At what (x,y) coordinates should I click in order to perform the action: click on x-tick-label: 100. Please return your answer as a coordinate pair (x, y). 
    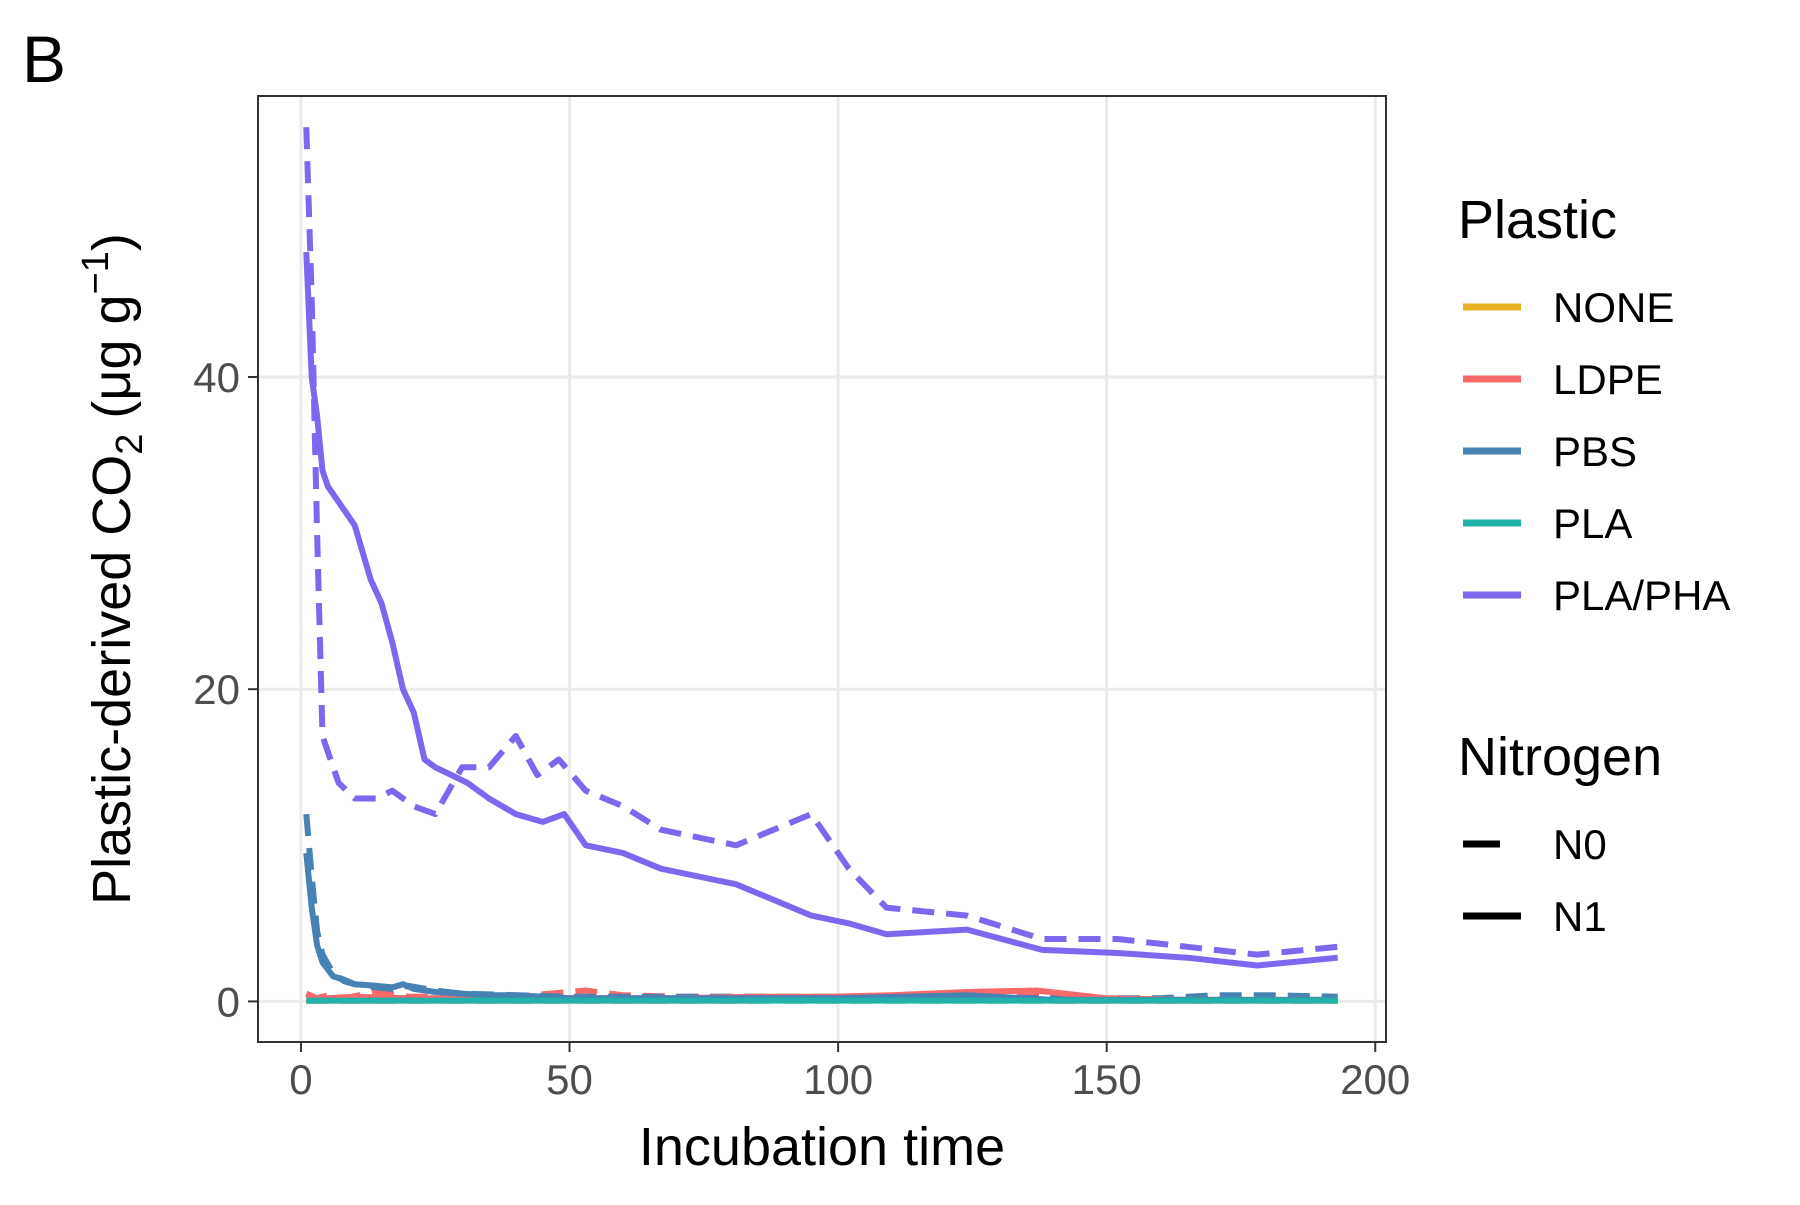
    Looking at the image, I should click on (838, 1079).